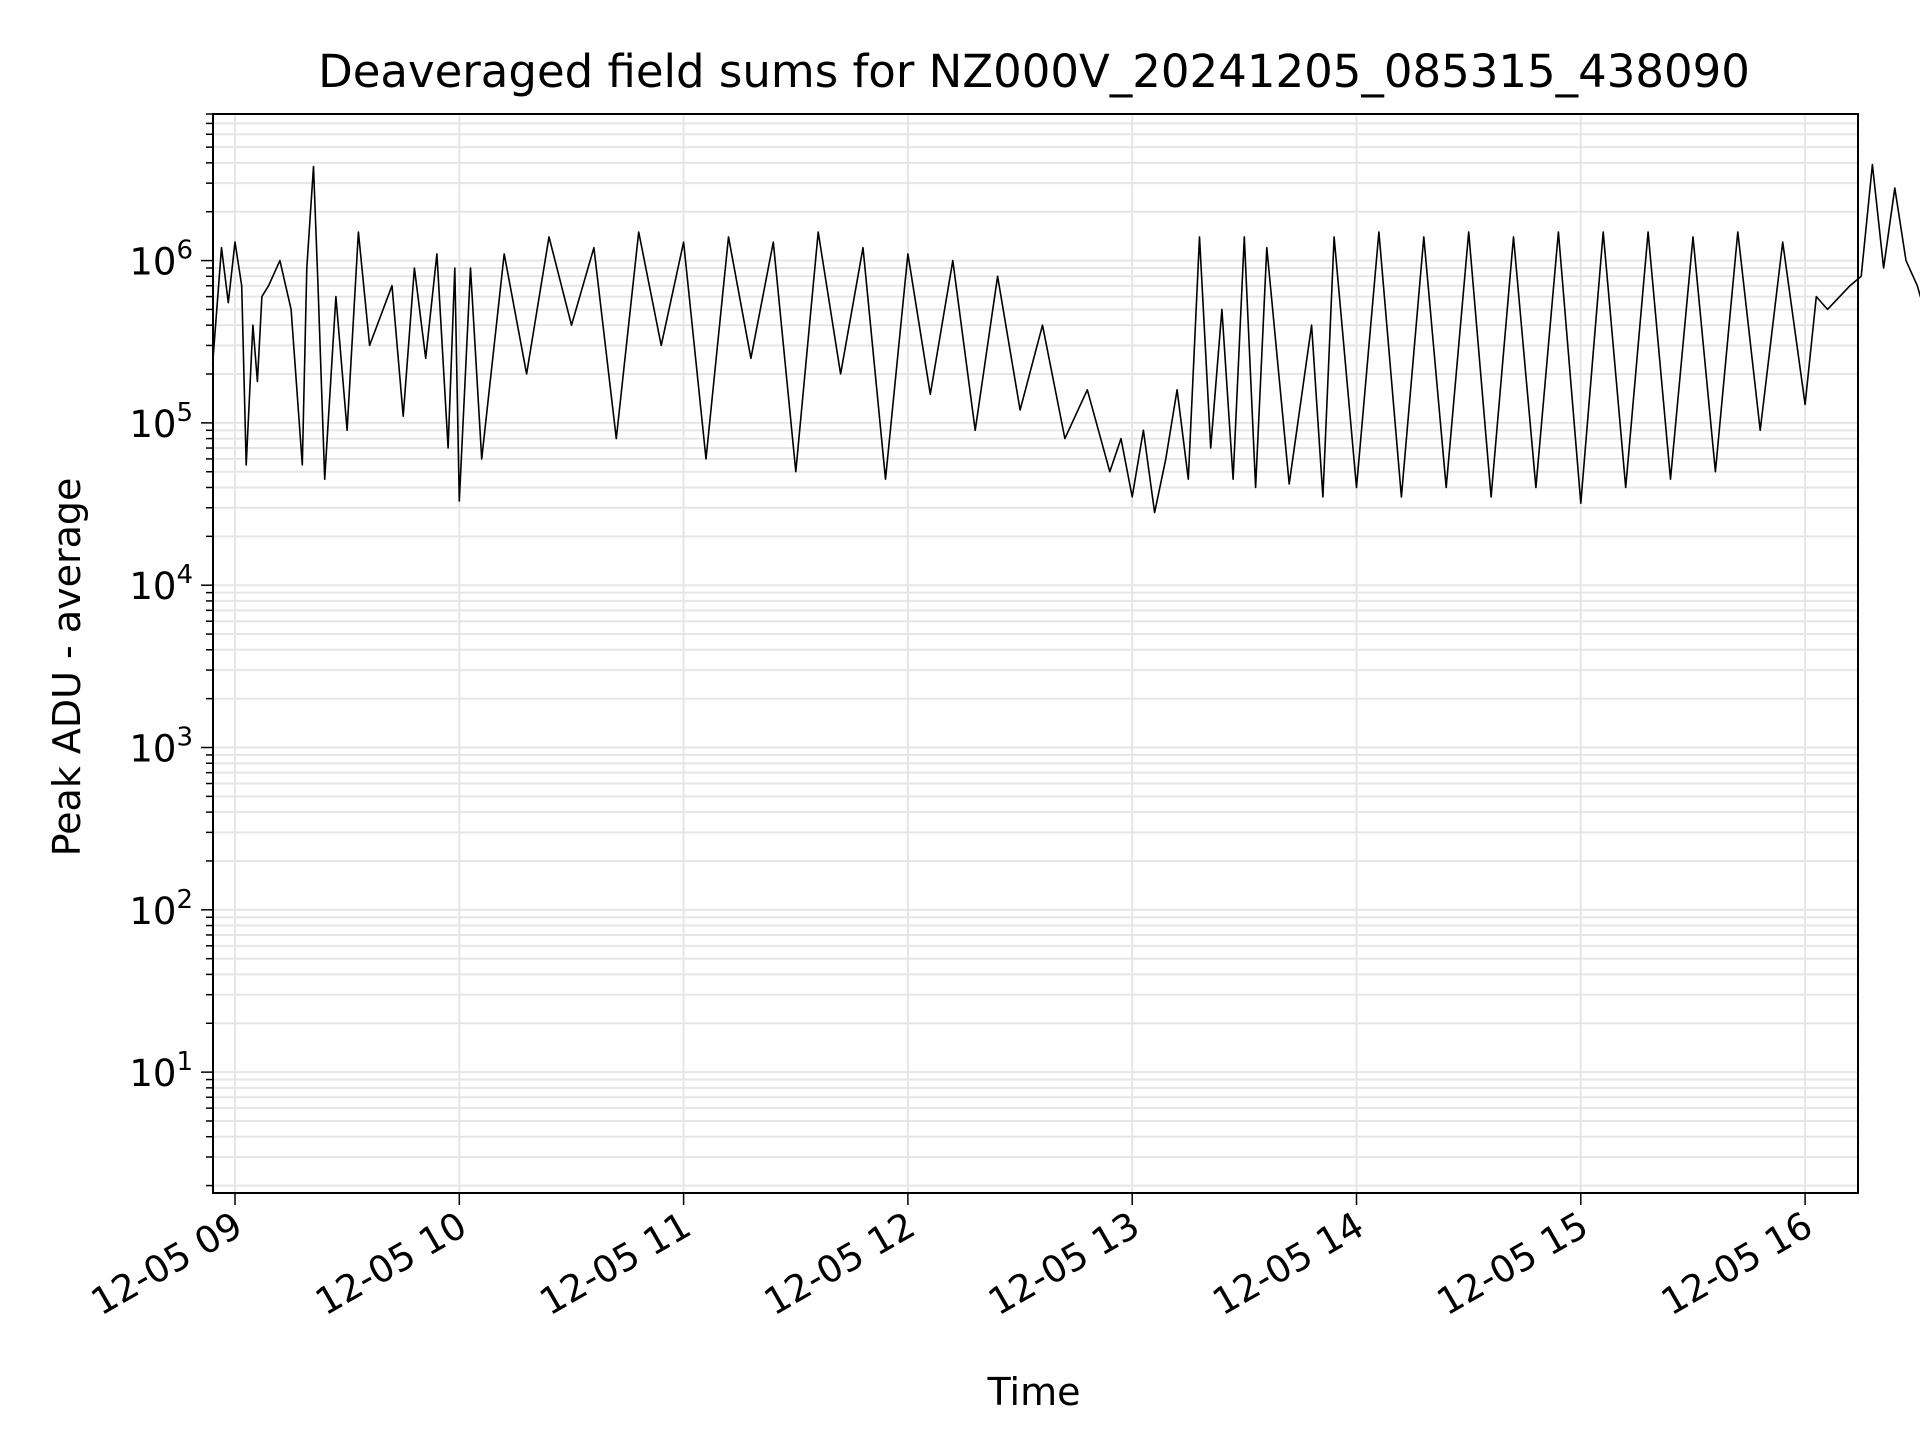 The image size is (1920, 1440). What do you see at coordinates (161, 422) in the screenshot?
I see `y-tick-label: 105` at bounding box center [161, 422].